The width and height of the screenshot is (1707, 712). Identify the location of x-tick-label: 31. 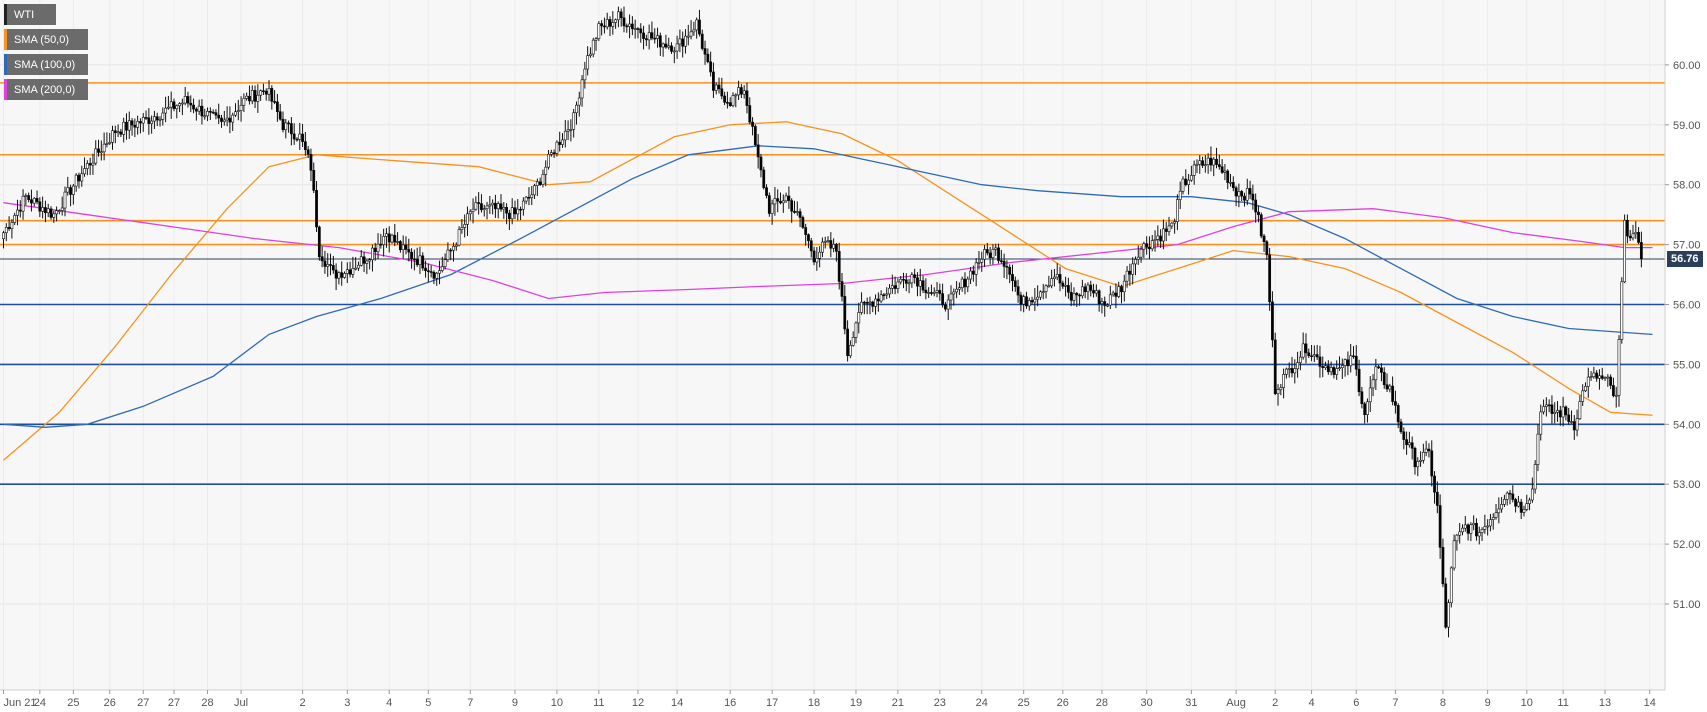
(1191, 703).